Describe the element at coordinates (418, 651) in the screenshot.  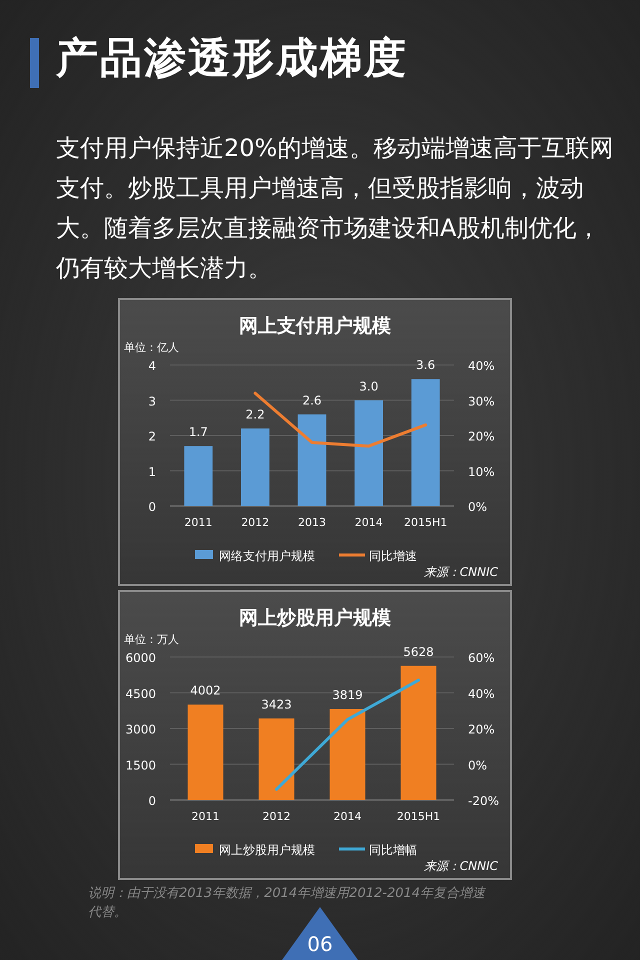
I see `data-label: 5628` at that location.